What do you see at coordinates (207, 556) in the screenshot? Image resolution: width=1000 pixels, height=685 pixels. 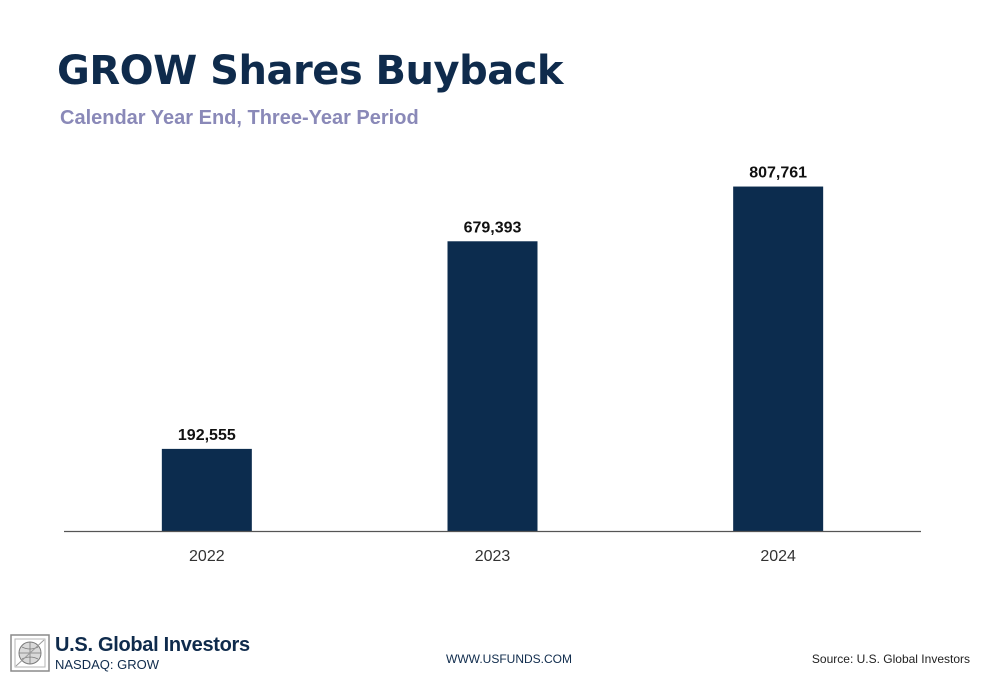 I see `x-tick-label-2022: 2022` at bounding box center [207, 556].